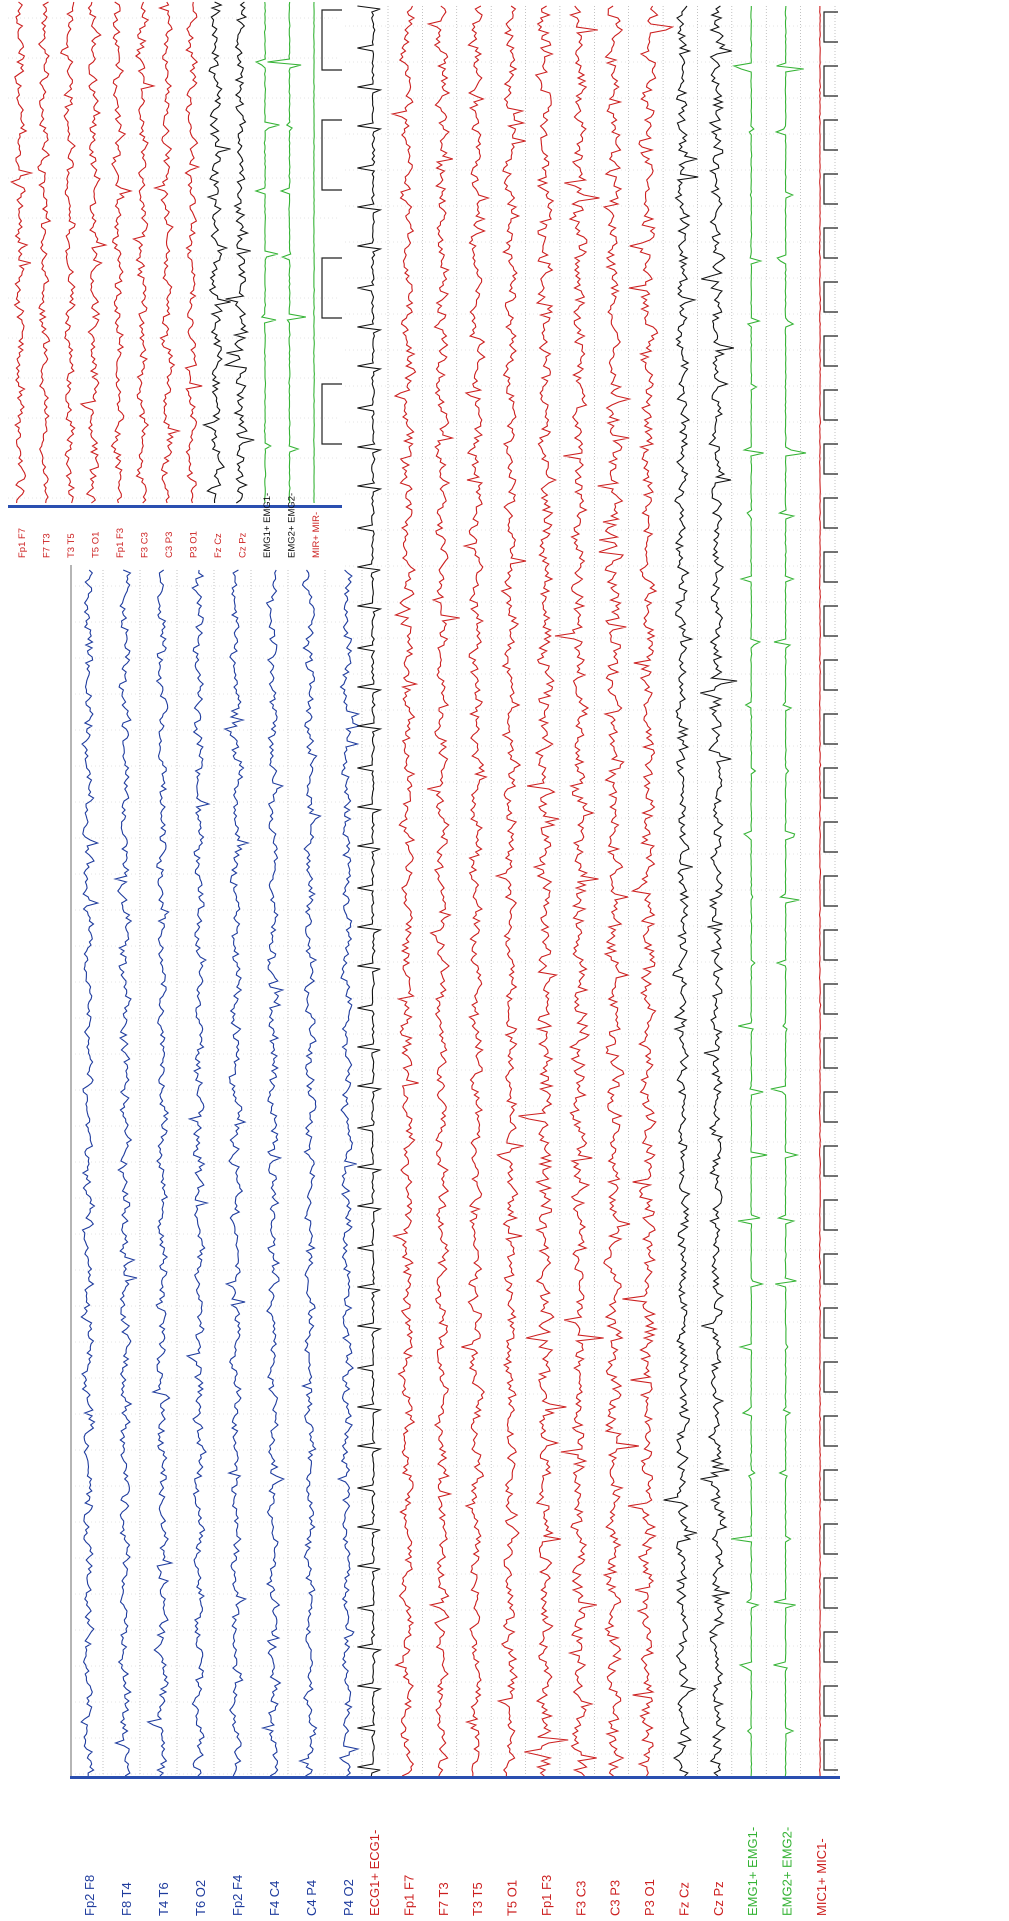 This screenshot has width=1009, height=1921. Describe the element at coordinates (579, 891) in the screenshot. I see `trace-f3-c3` at that location.